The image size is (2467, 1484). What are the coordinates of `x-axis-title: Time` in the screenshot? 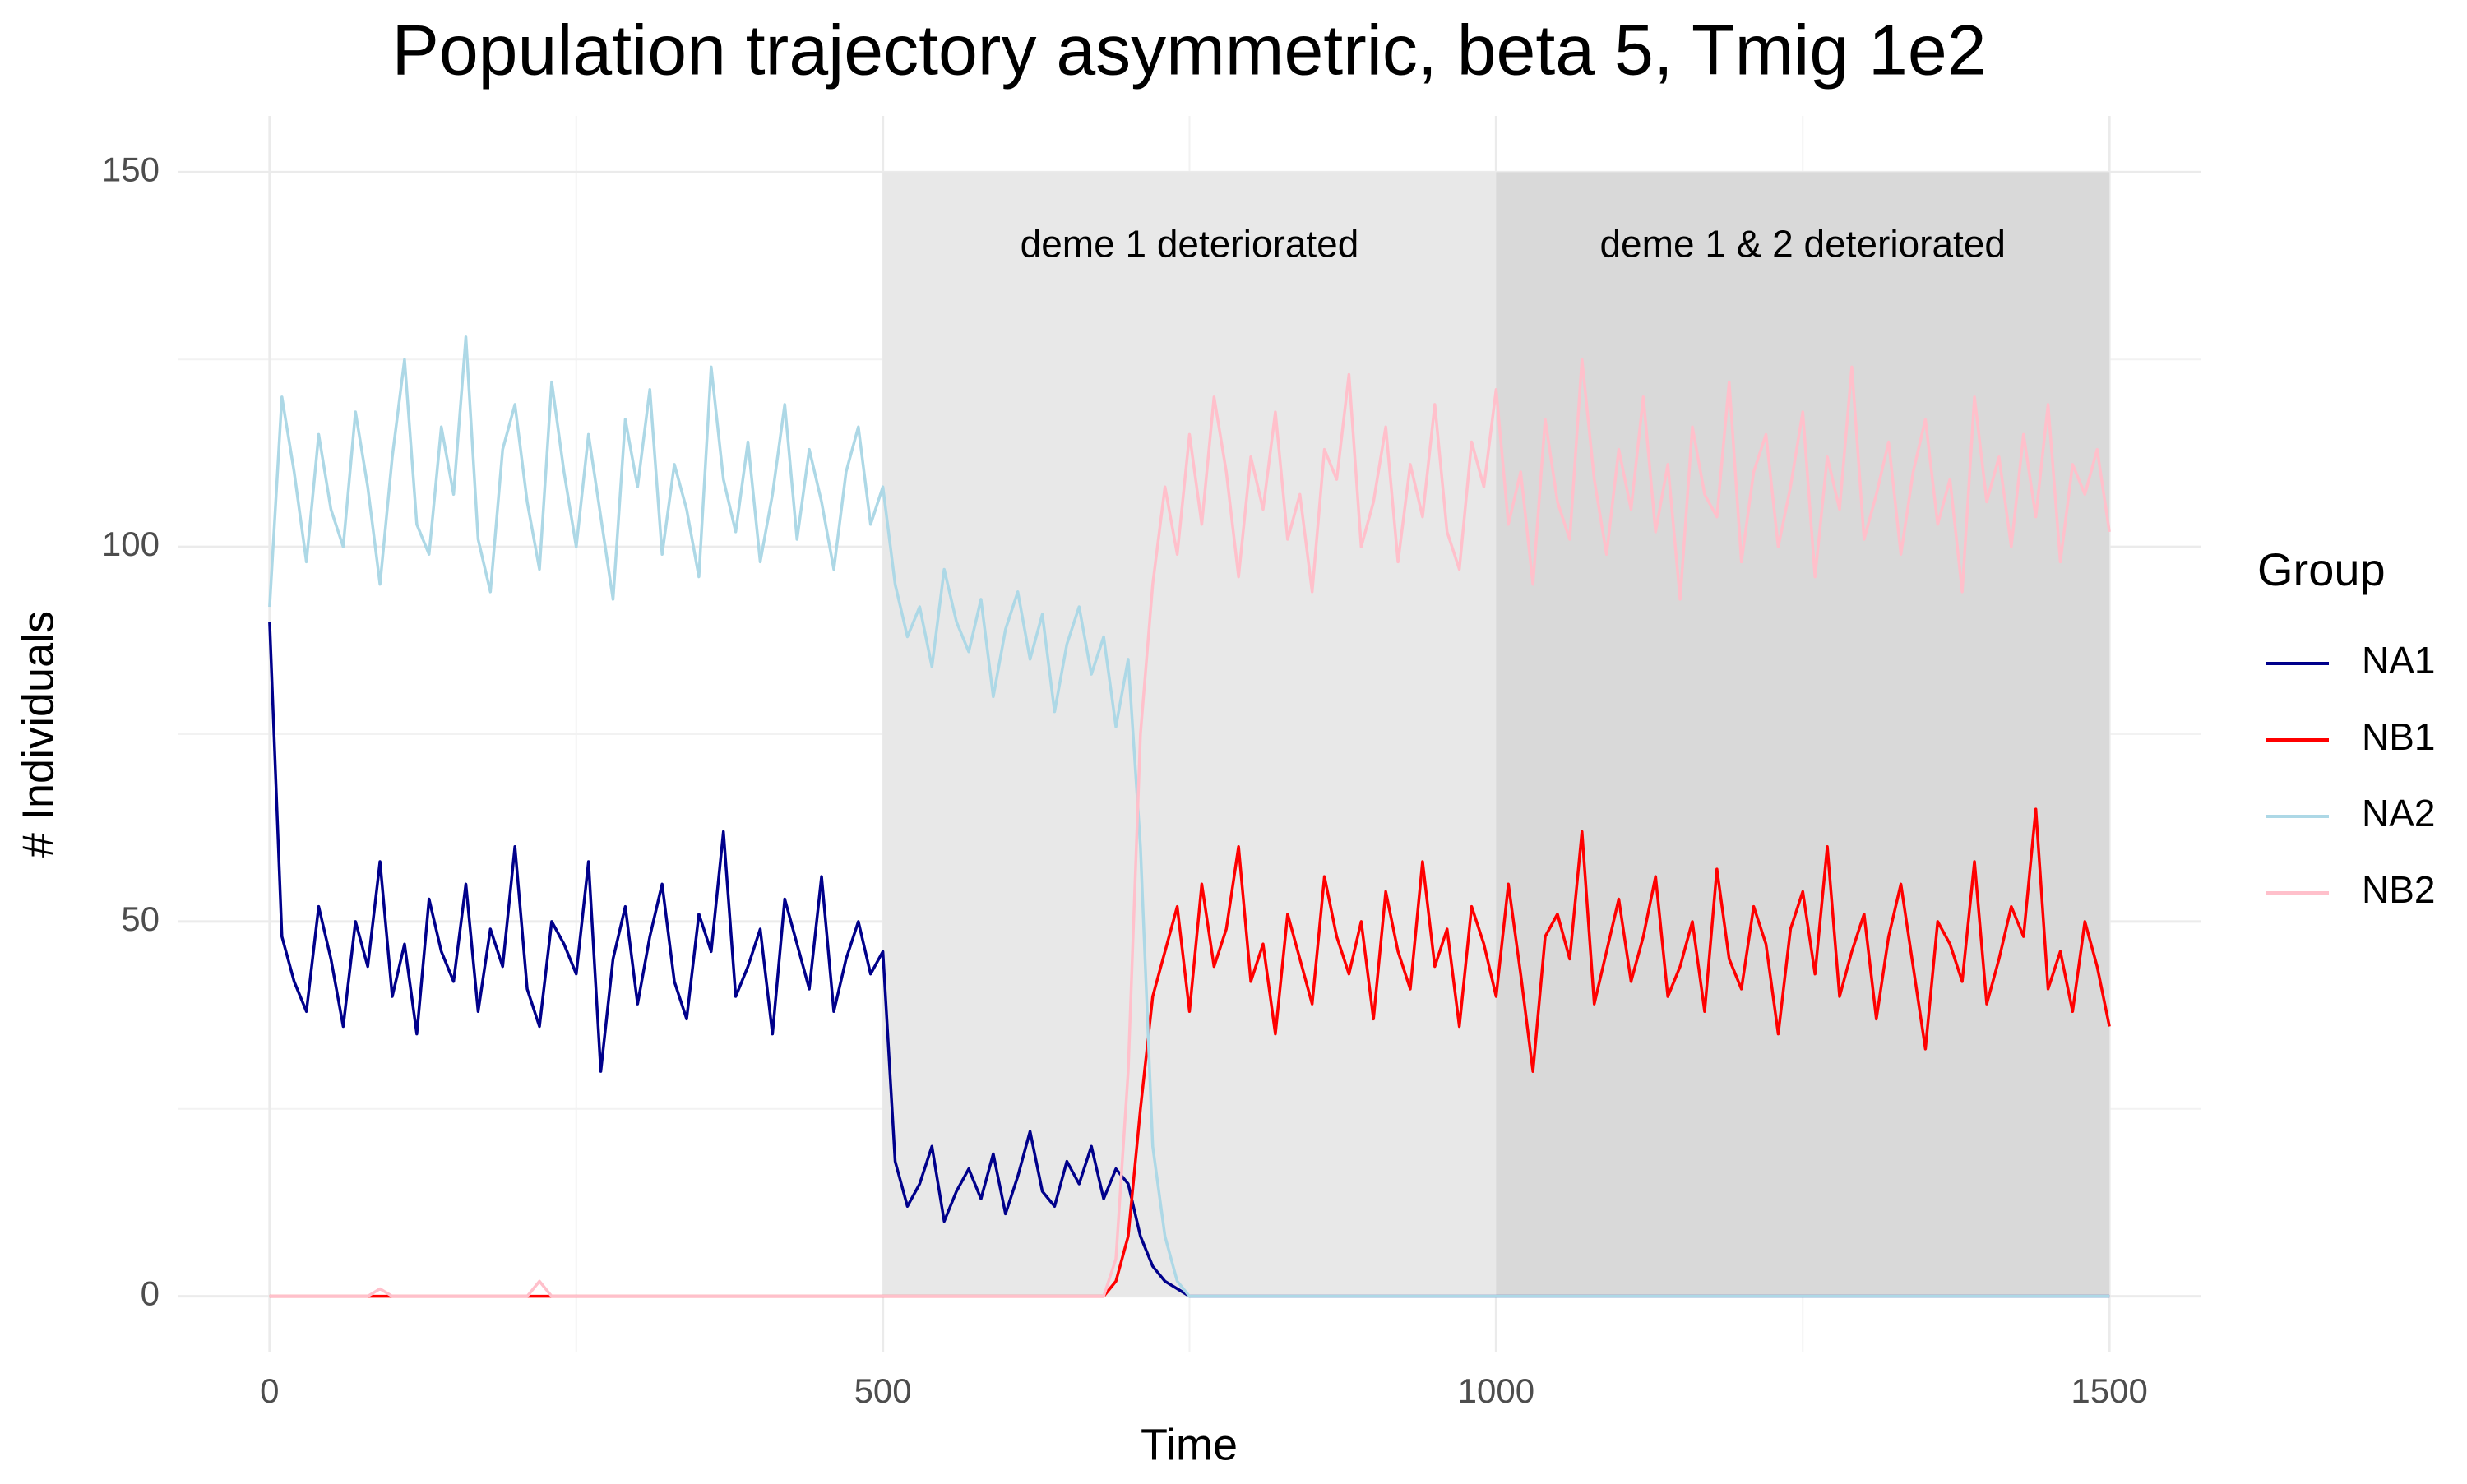 It's located at (1189, 1444).